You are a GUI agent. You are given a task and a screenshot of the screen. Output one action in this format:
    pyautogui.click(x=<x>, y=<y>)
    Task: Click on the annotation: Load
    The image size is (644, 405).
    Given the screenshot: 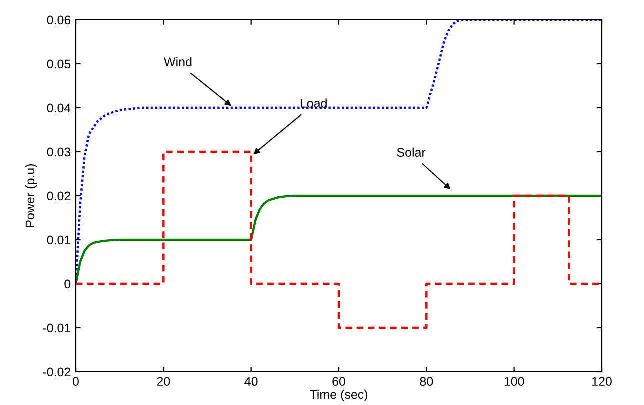 What is the action you would take?
    pyautogui.click(x=313, y=103)
    